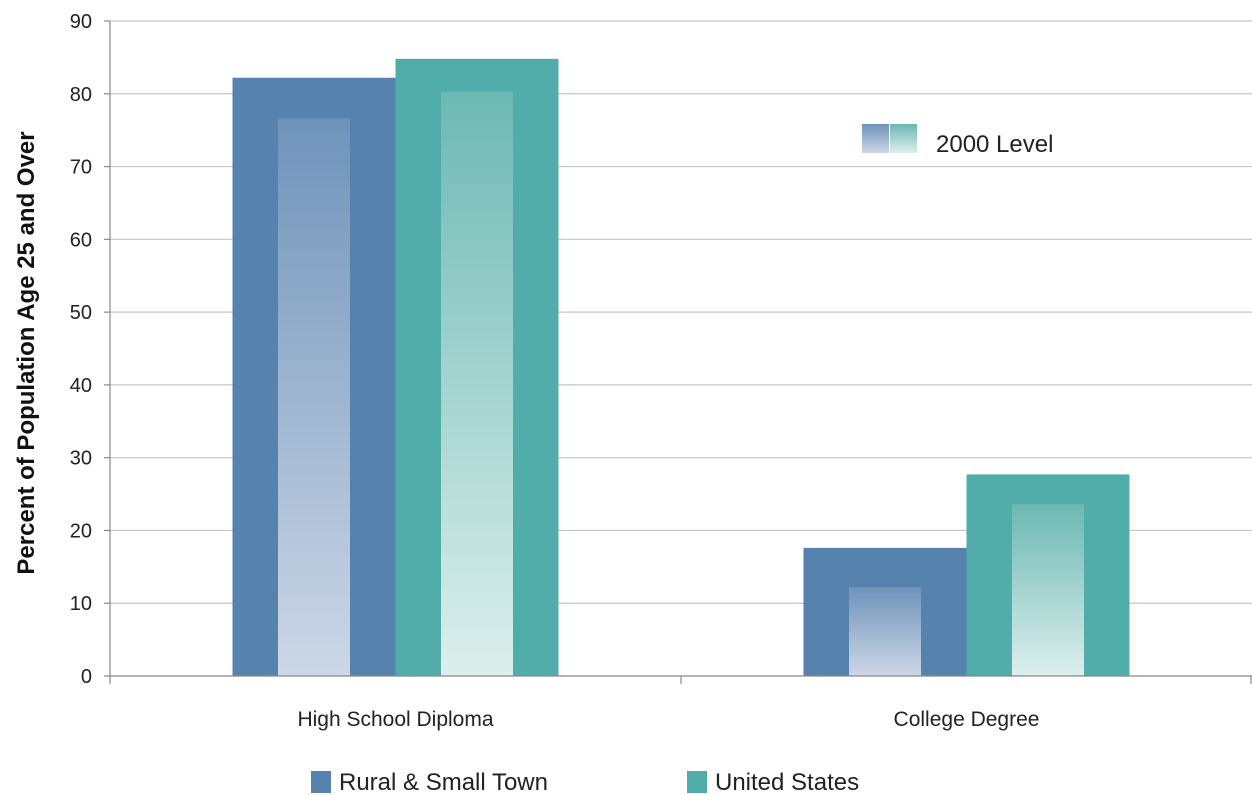 This screenshot has width=1252, height=795. I want to click on y-axis-title: Percent of Population Age 25 and Over, so click(26, 352).